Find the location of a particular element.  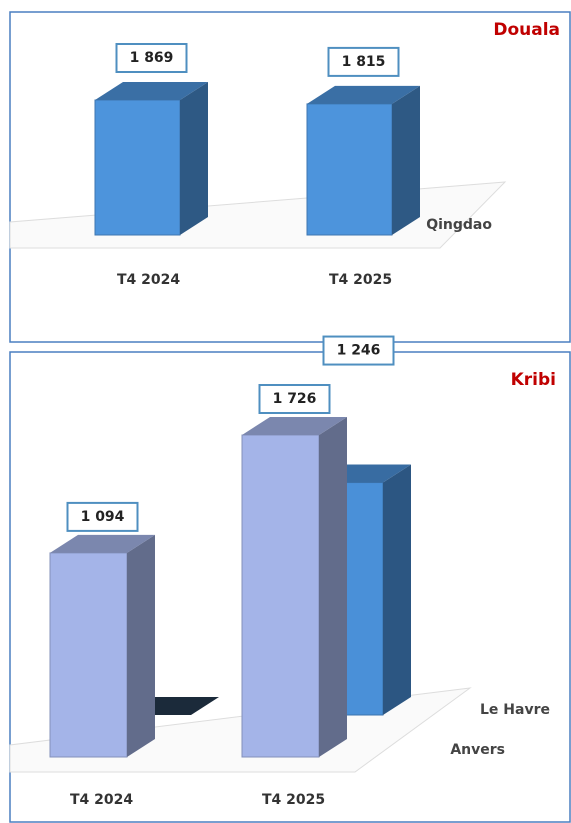

legend-label: Qingdao is located at coordinates (459, 225).